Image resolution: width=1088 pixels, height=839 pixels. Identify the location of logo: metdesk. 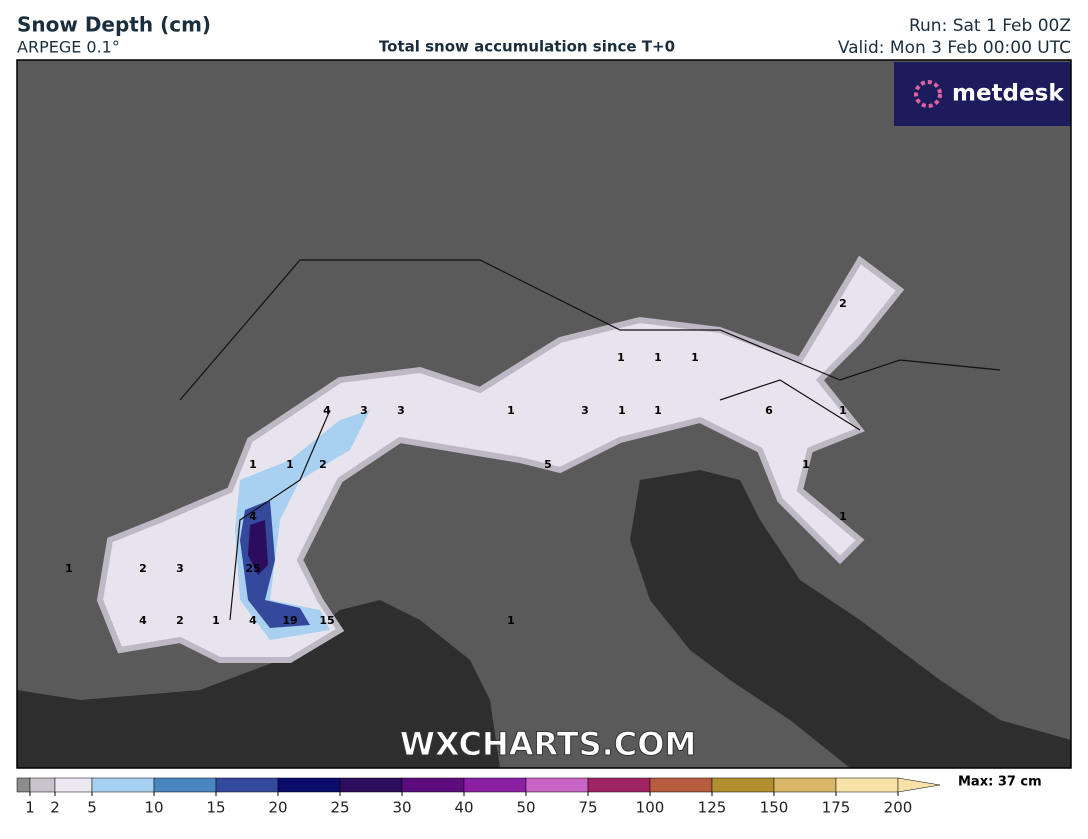
(1008, 94).